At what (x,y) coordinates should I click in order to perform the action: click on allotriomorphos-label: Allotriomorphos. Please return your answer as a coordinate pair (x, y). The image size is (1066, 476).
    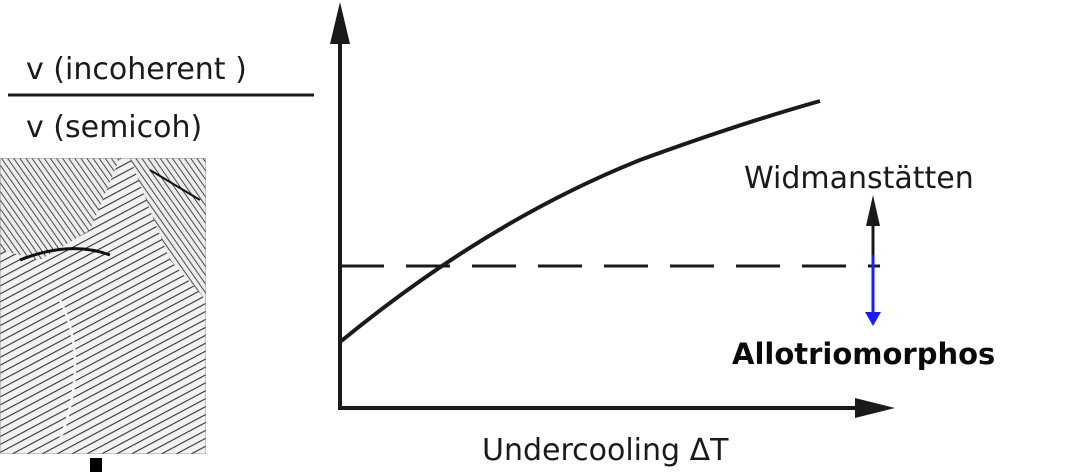
    Looking at the image, I should click on (863, 354).